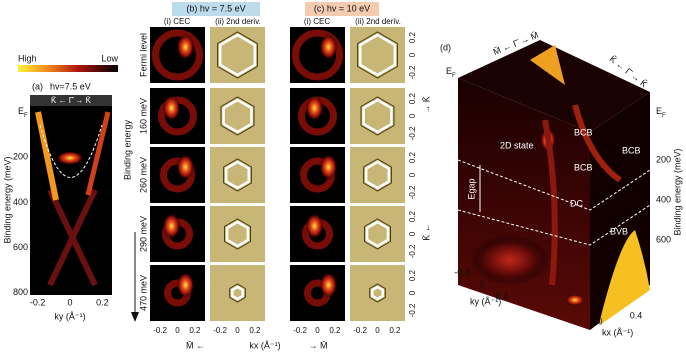  Describe the element at coordinates (37, 86) in the screenshot. I see `panel-label: (a)` at that location.